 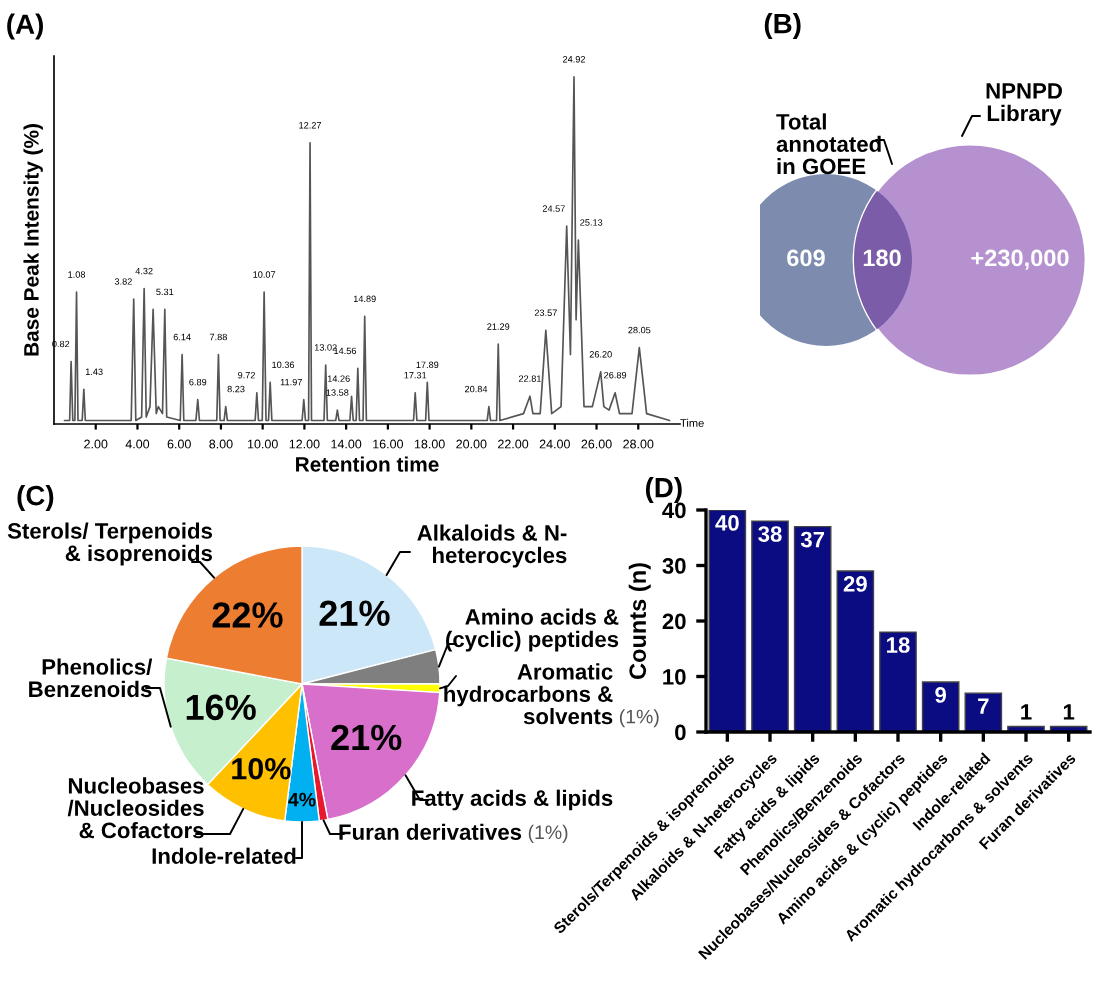 What do you see at coordinates (367, 464) in the screenshot?
I see `x-axis-title: Retention time` at bounding box center [367, 464].